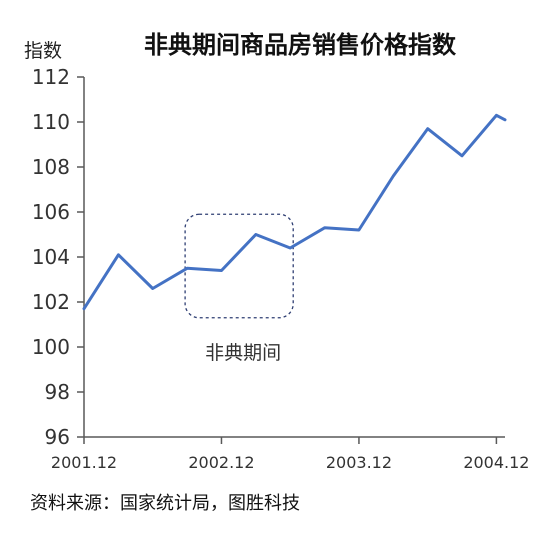  What do you see at coordinates (84, 462) in the screenshot?
I see `x-tick-label: 2001.12` at bounding box center [84, 462].